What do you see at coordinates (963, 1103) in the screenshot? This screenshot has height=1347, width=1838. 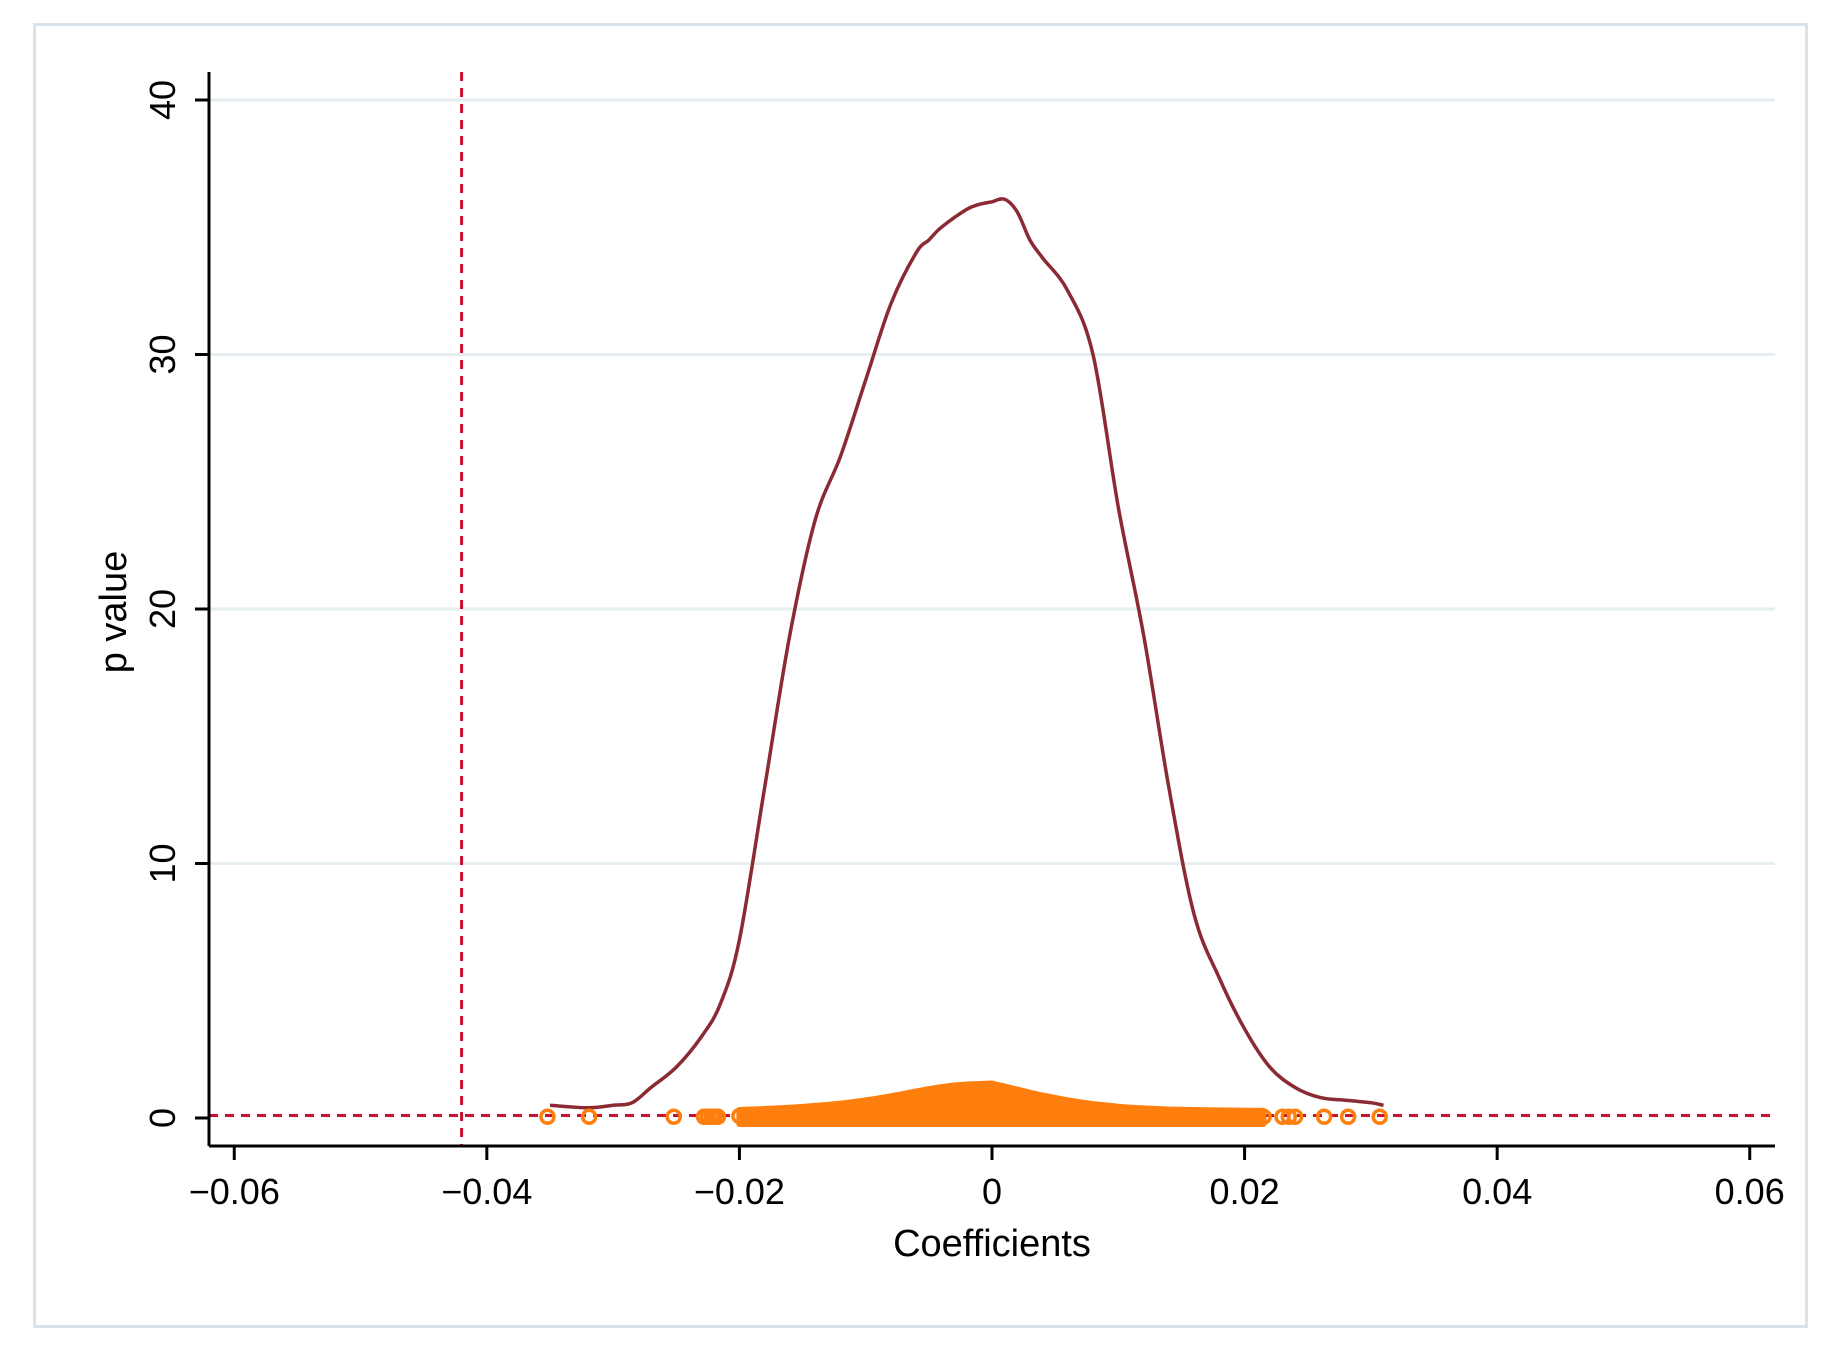 I see `observation-points` at bounding box center [963, 1103].